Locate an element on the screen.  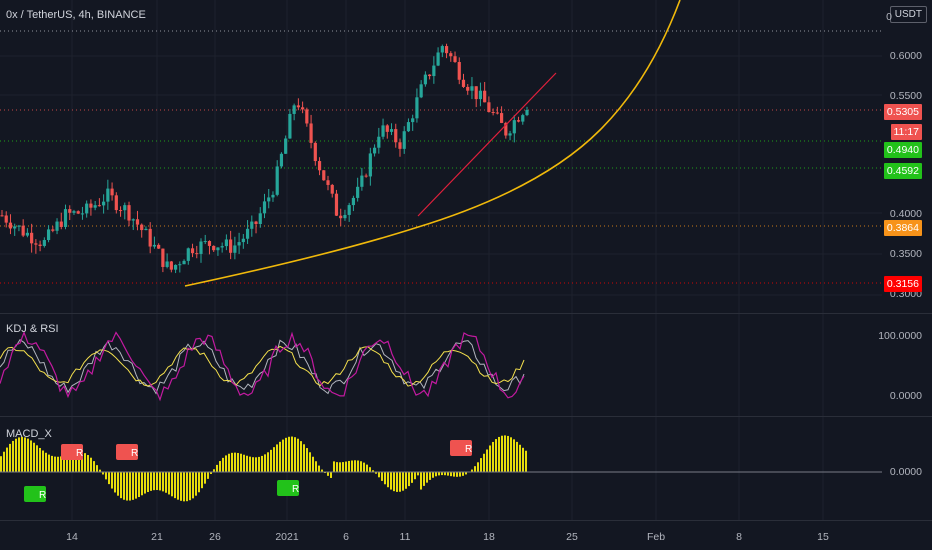
y-axis-tick-label: 0.4000 is located at coordinates (905, 214).